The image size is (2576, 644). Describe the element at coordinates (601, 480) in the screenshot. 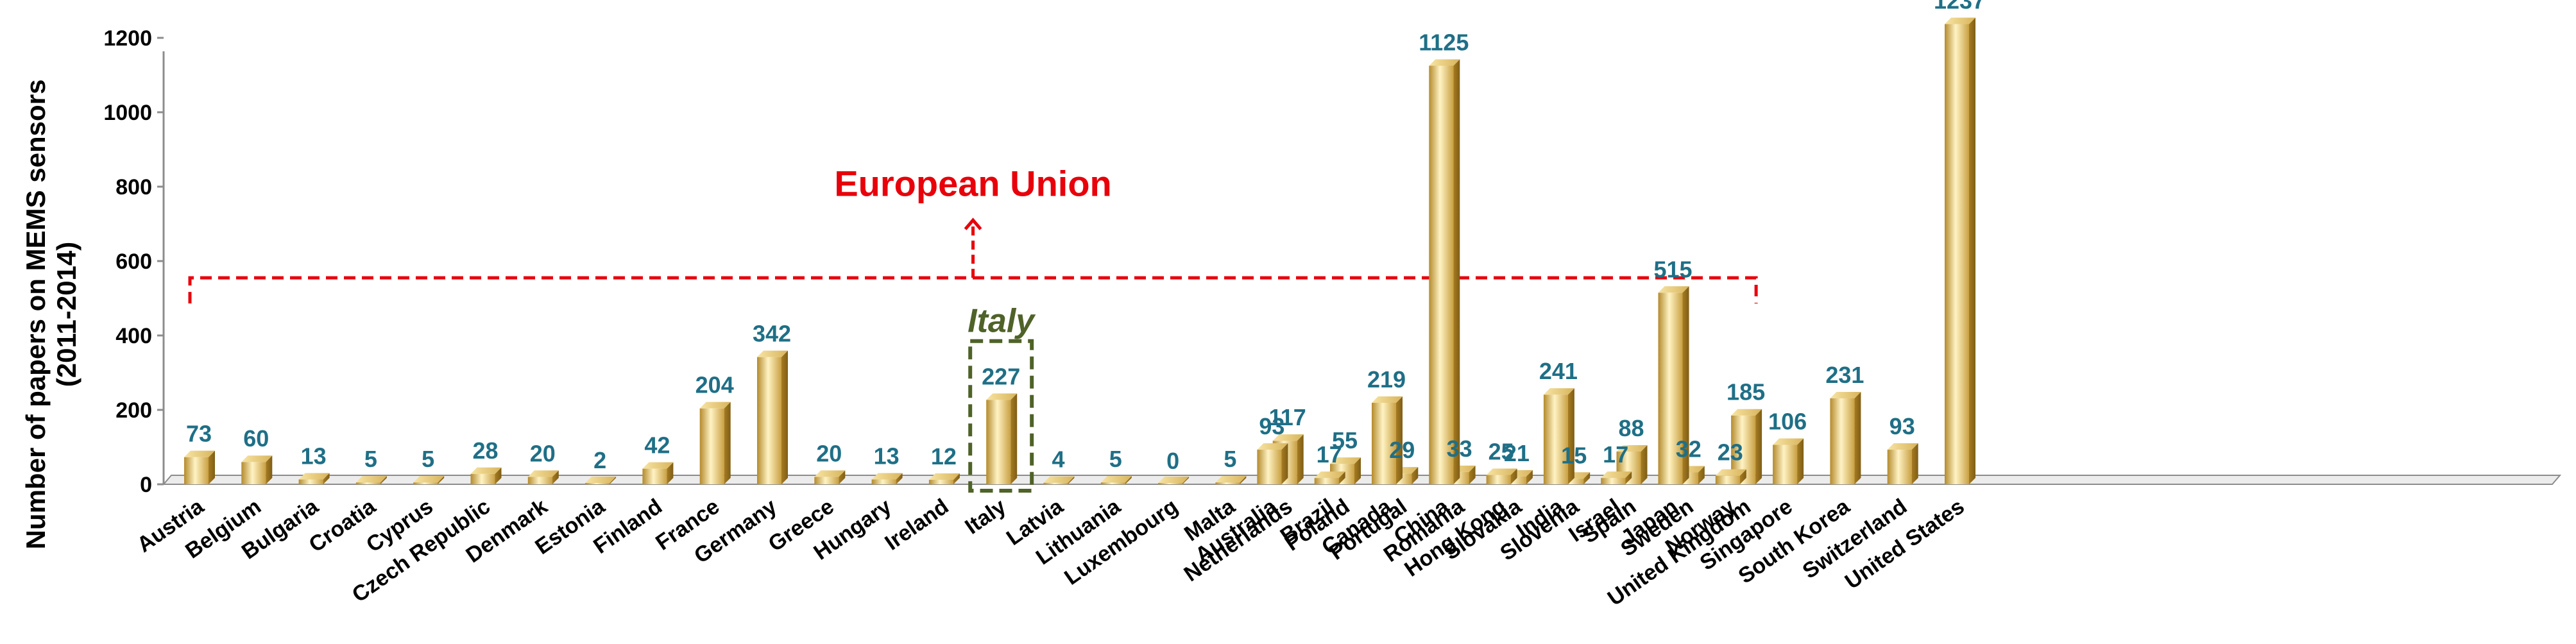

I see `bar-estonia` at that location.